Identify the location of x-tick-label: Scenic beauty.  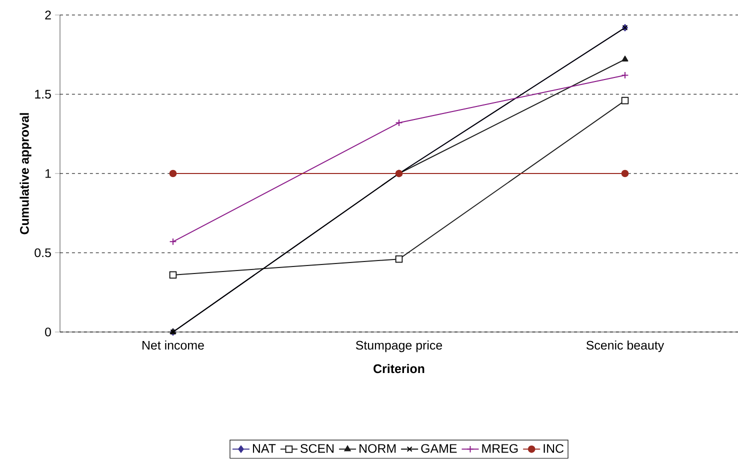
(625, 346).